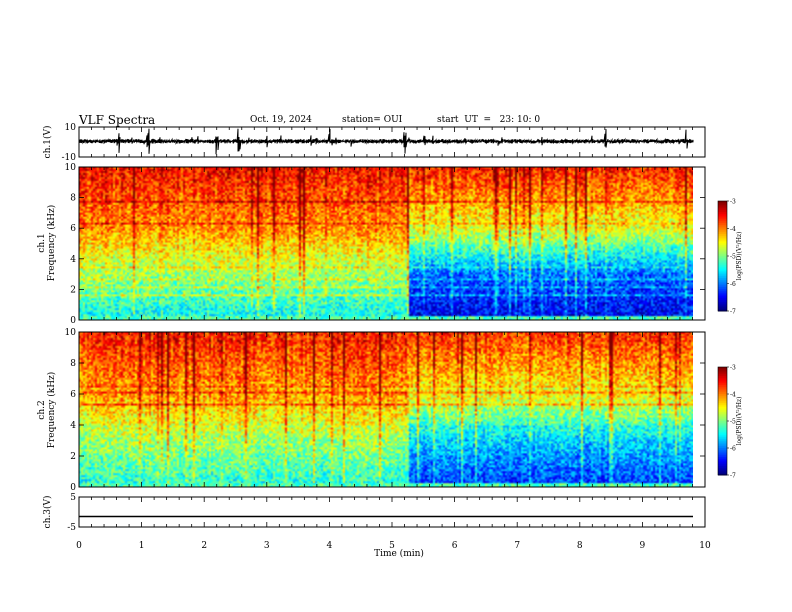 This screenshot has width=792, height=612. I want to click on ch2-colorbar: -3 -4 -5 -6 -7 log(PSD)(V²/Hz), so click(730, 422).